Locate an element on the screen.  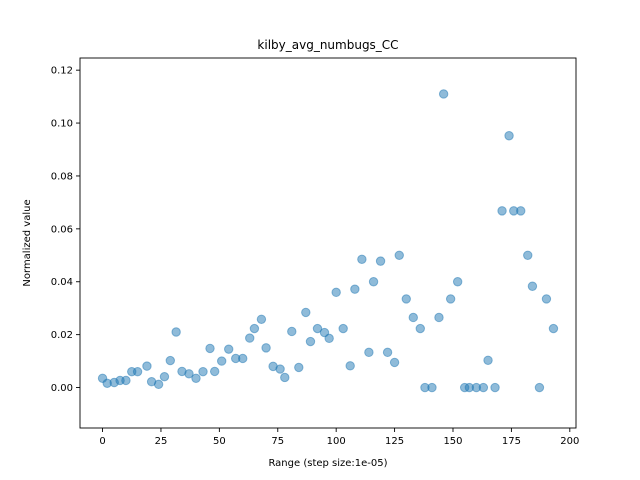
y-tick-label: 0.12 is located at coordinates (62, 71).